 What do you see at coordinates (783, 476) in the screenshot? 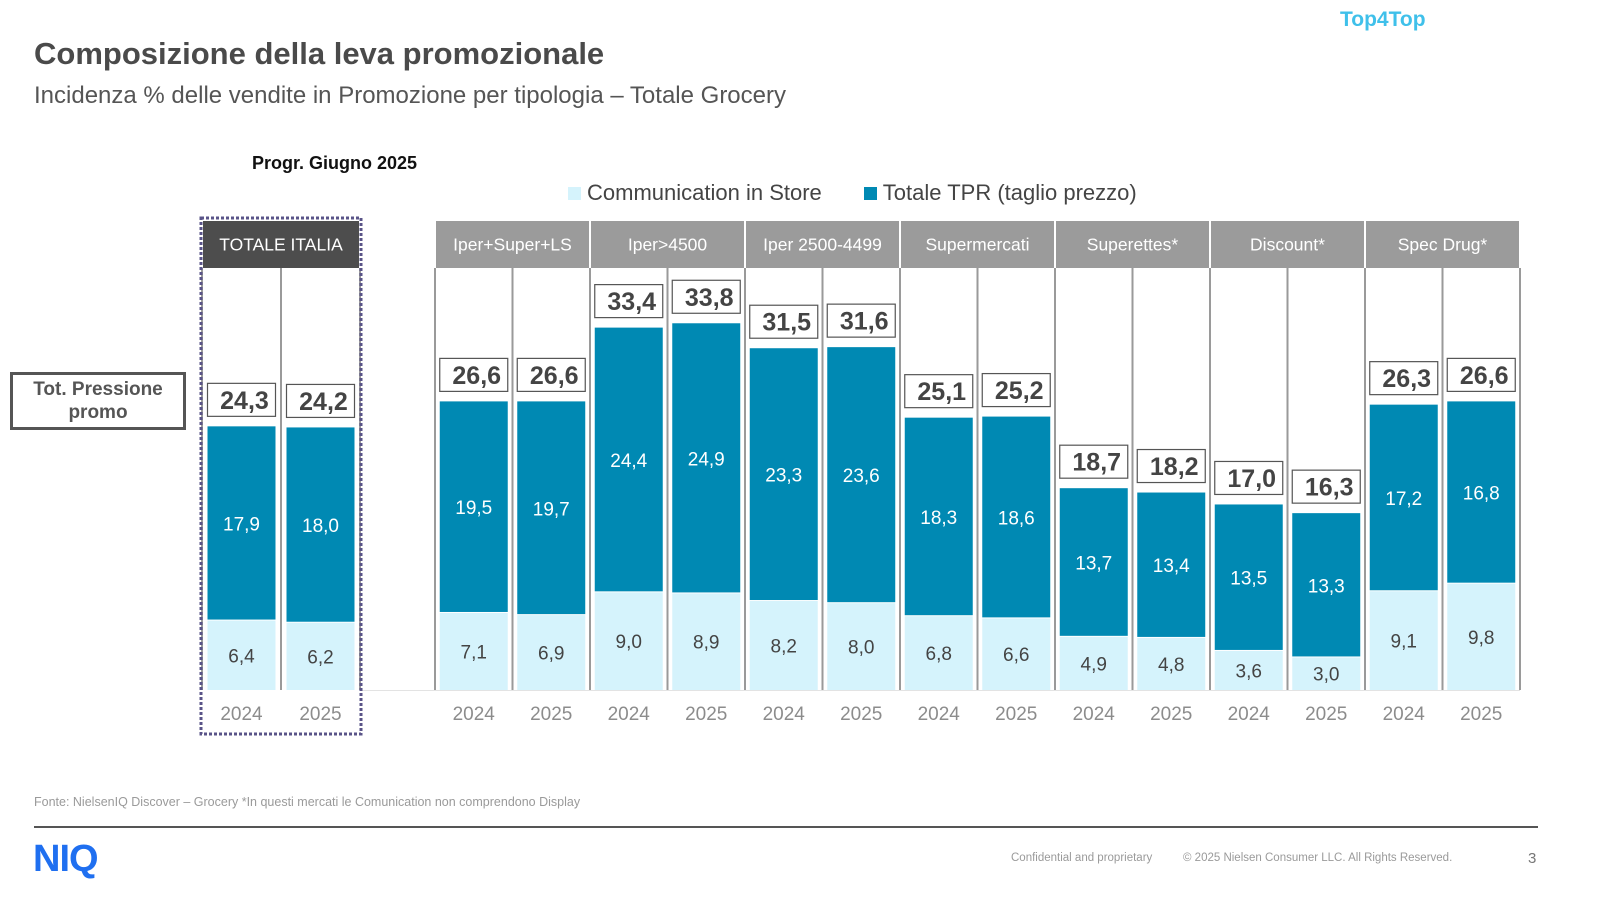
I see `data-label-tpr: 23,3` at bounding box center [783, 476].